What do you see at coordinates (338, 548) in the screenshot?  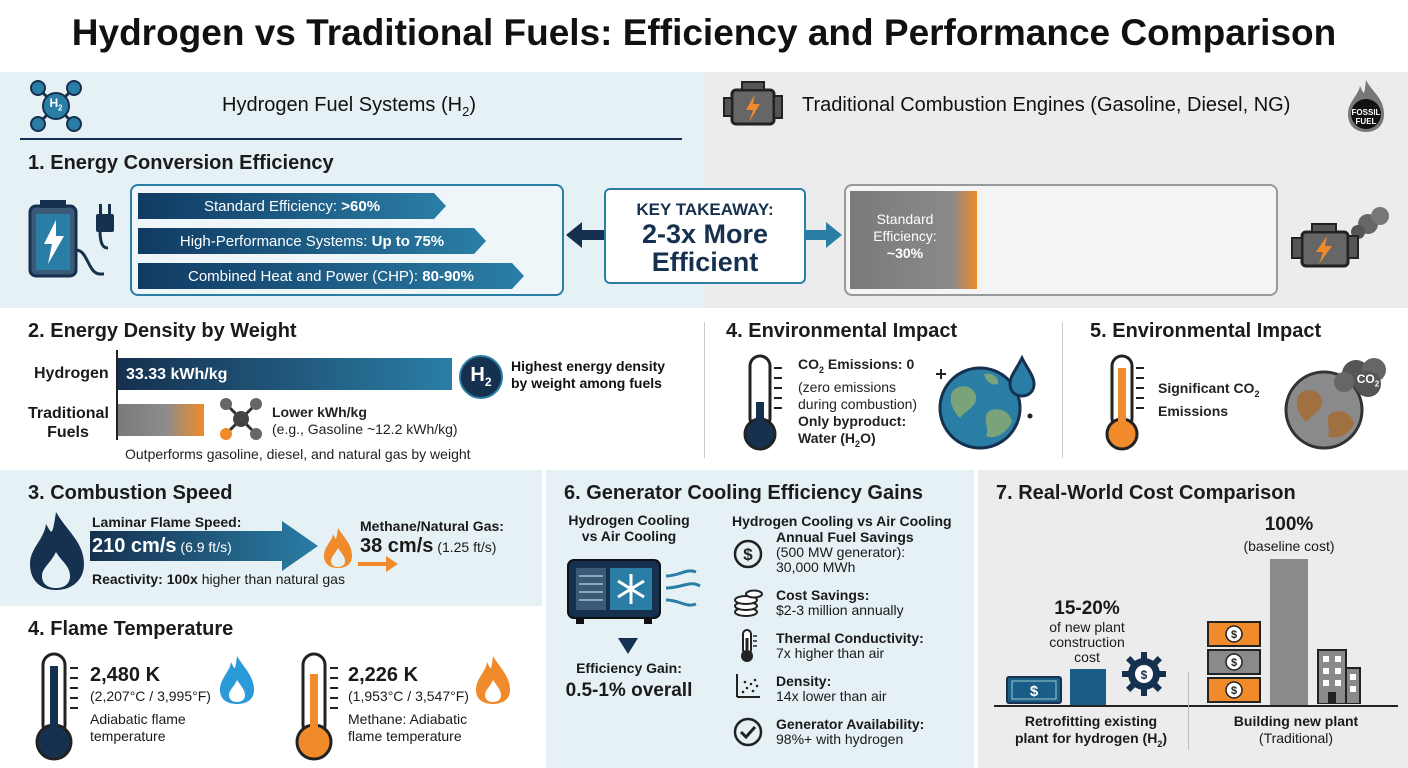 I see `methane-flame-icon` at bounding box center [338, 548].